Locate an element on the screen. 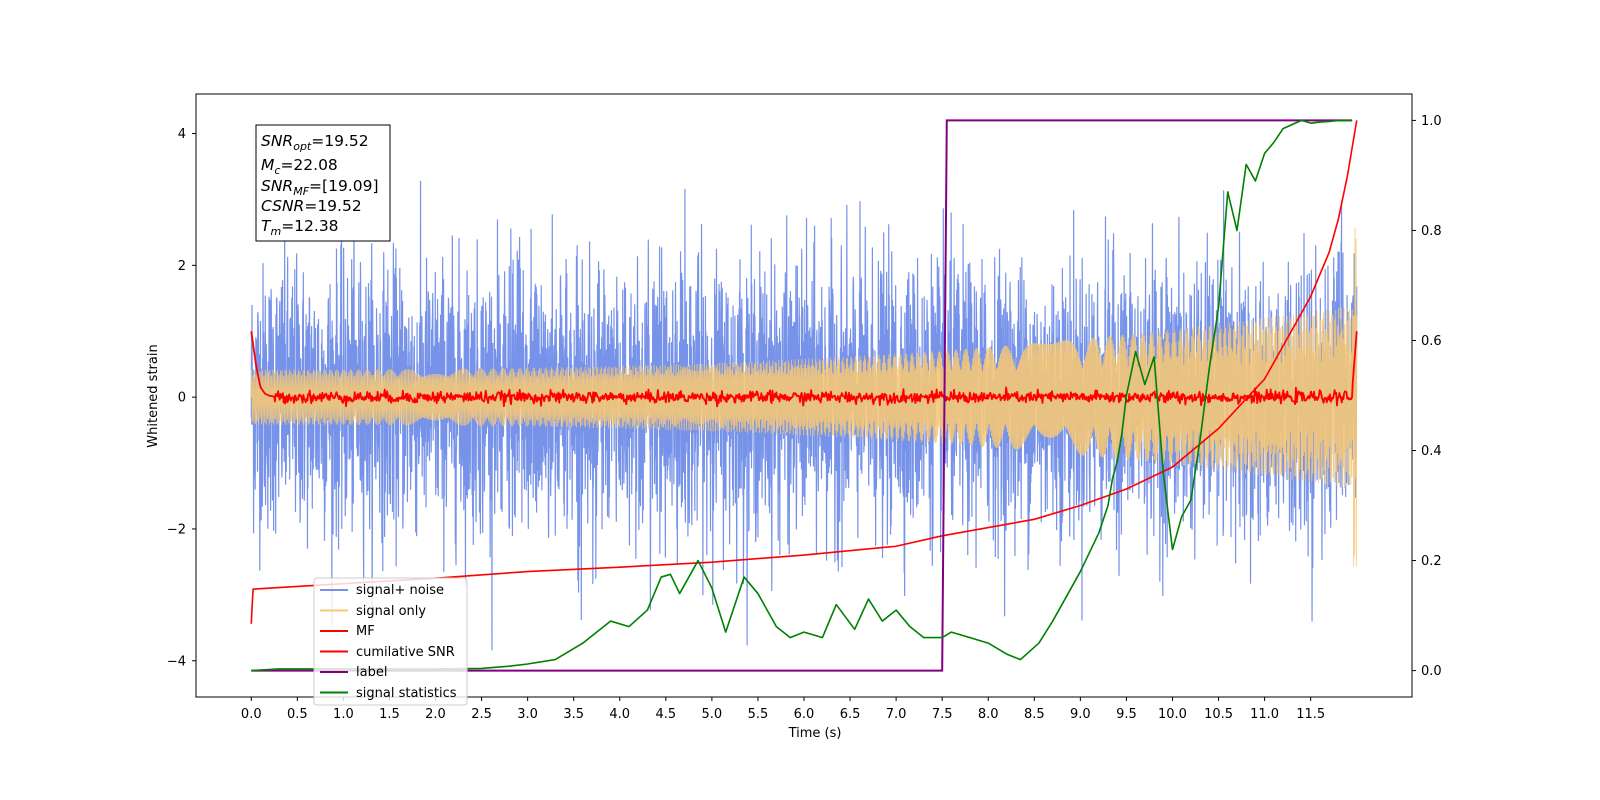 The width and height of the screenshot is (1600, 800). x-tick-label: 4.5 is located at coordinates (665, 714).